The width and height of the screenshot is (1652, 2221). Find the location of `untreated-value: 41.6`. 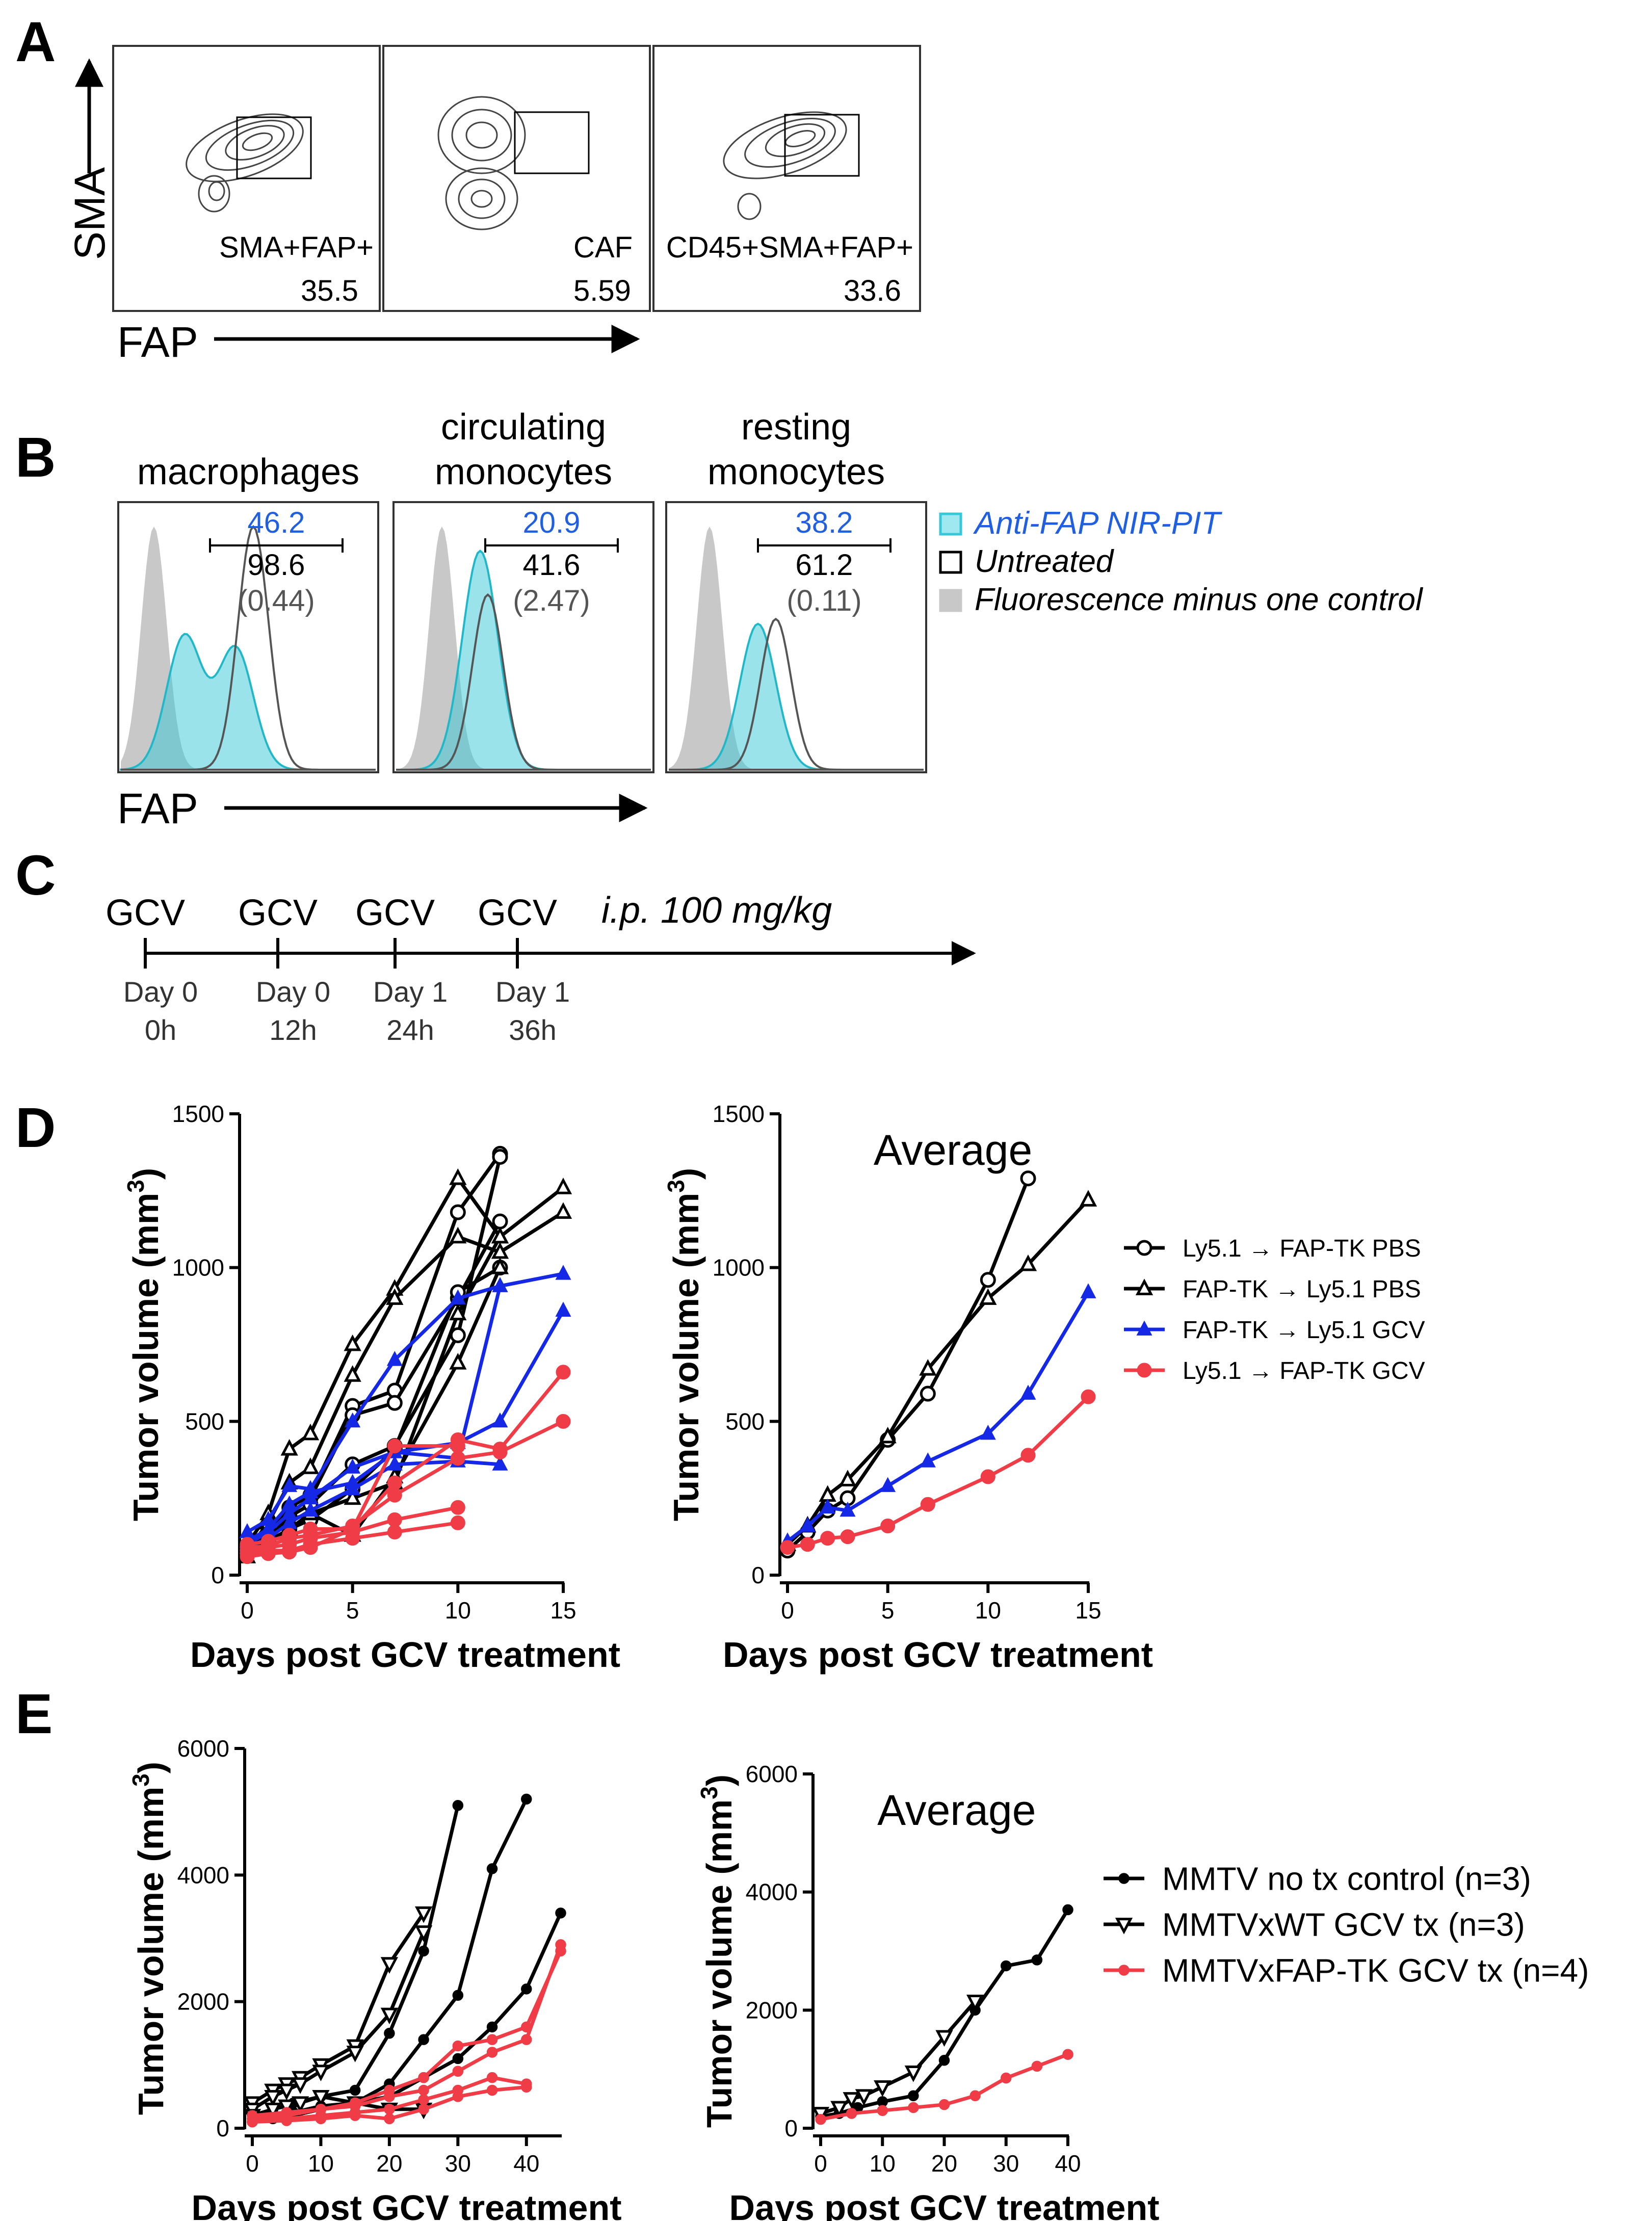

untreated-value: 41.6 is located at coordinates (552, 565).